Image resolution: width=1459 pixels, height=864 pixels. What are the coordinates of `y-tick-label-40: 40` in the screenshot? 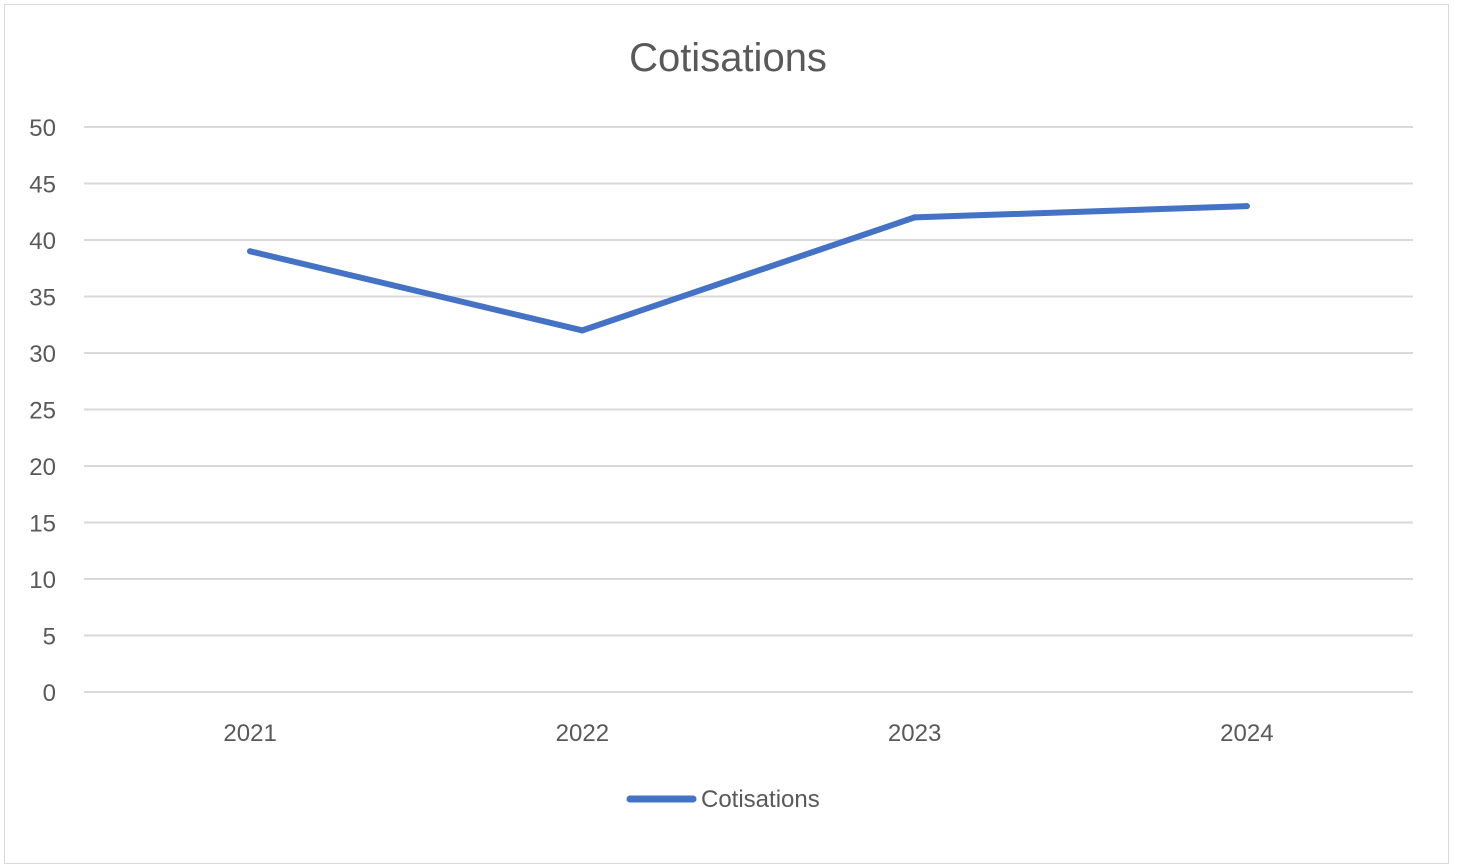 It's located at (42, 241).